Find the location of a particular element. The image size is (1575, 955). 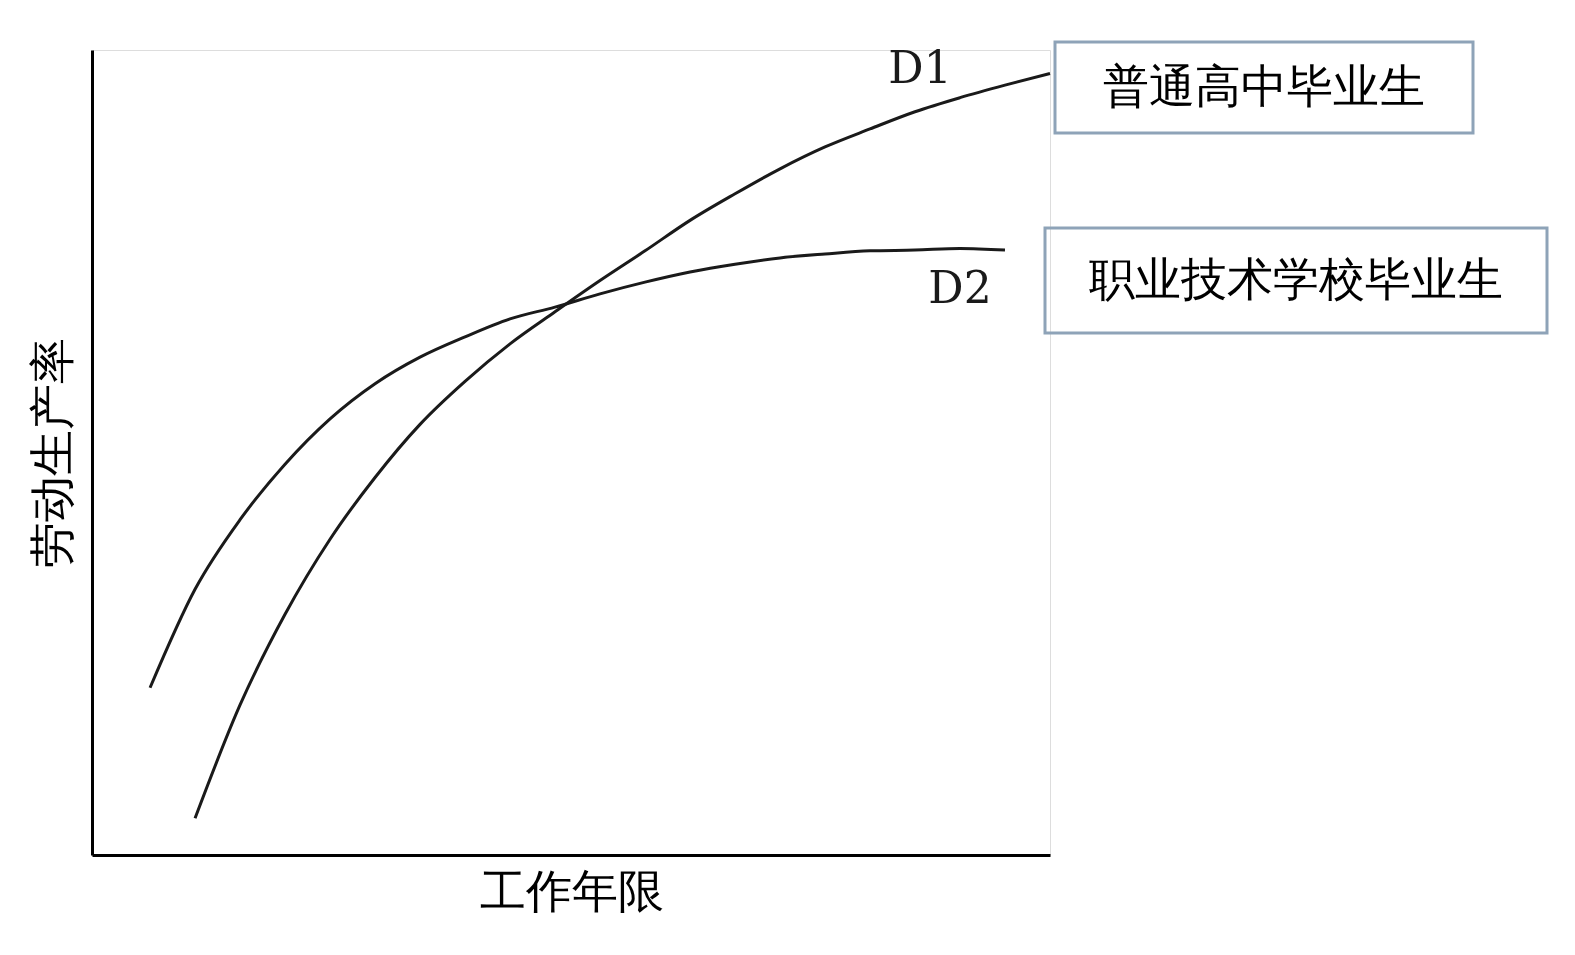

y-axis-title: 劳动生产率 is located at coordinates (51, 453).